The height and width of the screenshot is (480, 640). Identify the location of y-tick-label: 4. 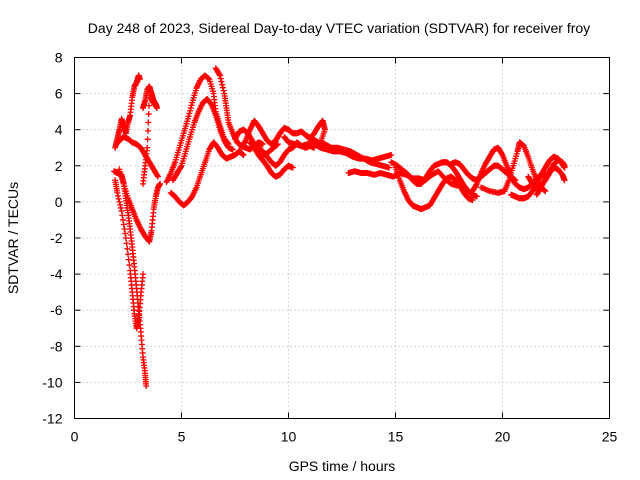
(59, 130).